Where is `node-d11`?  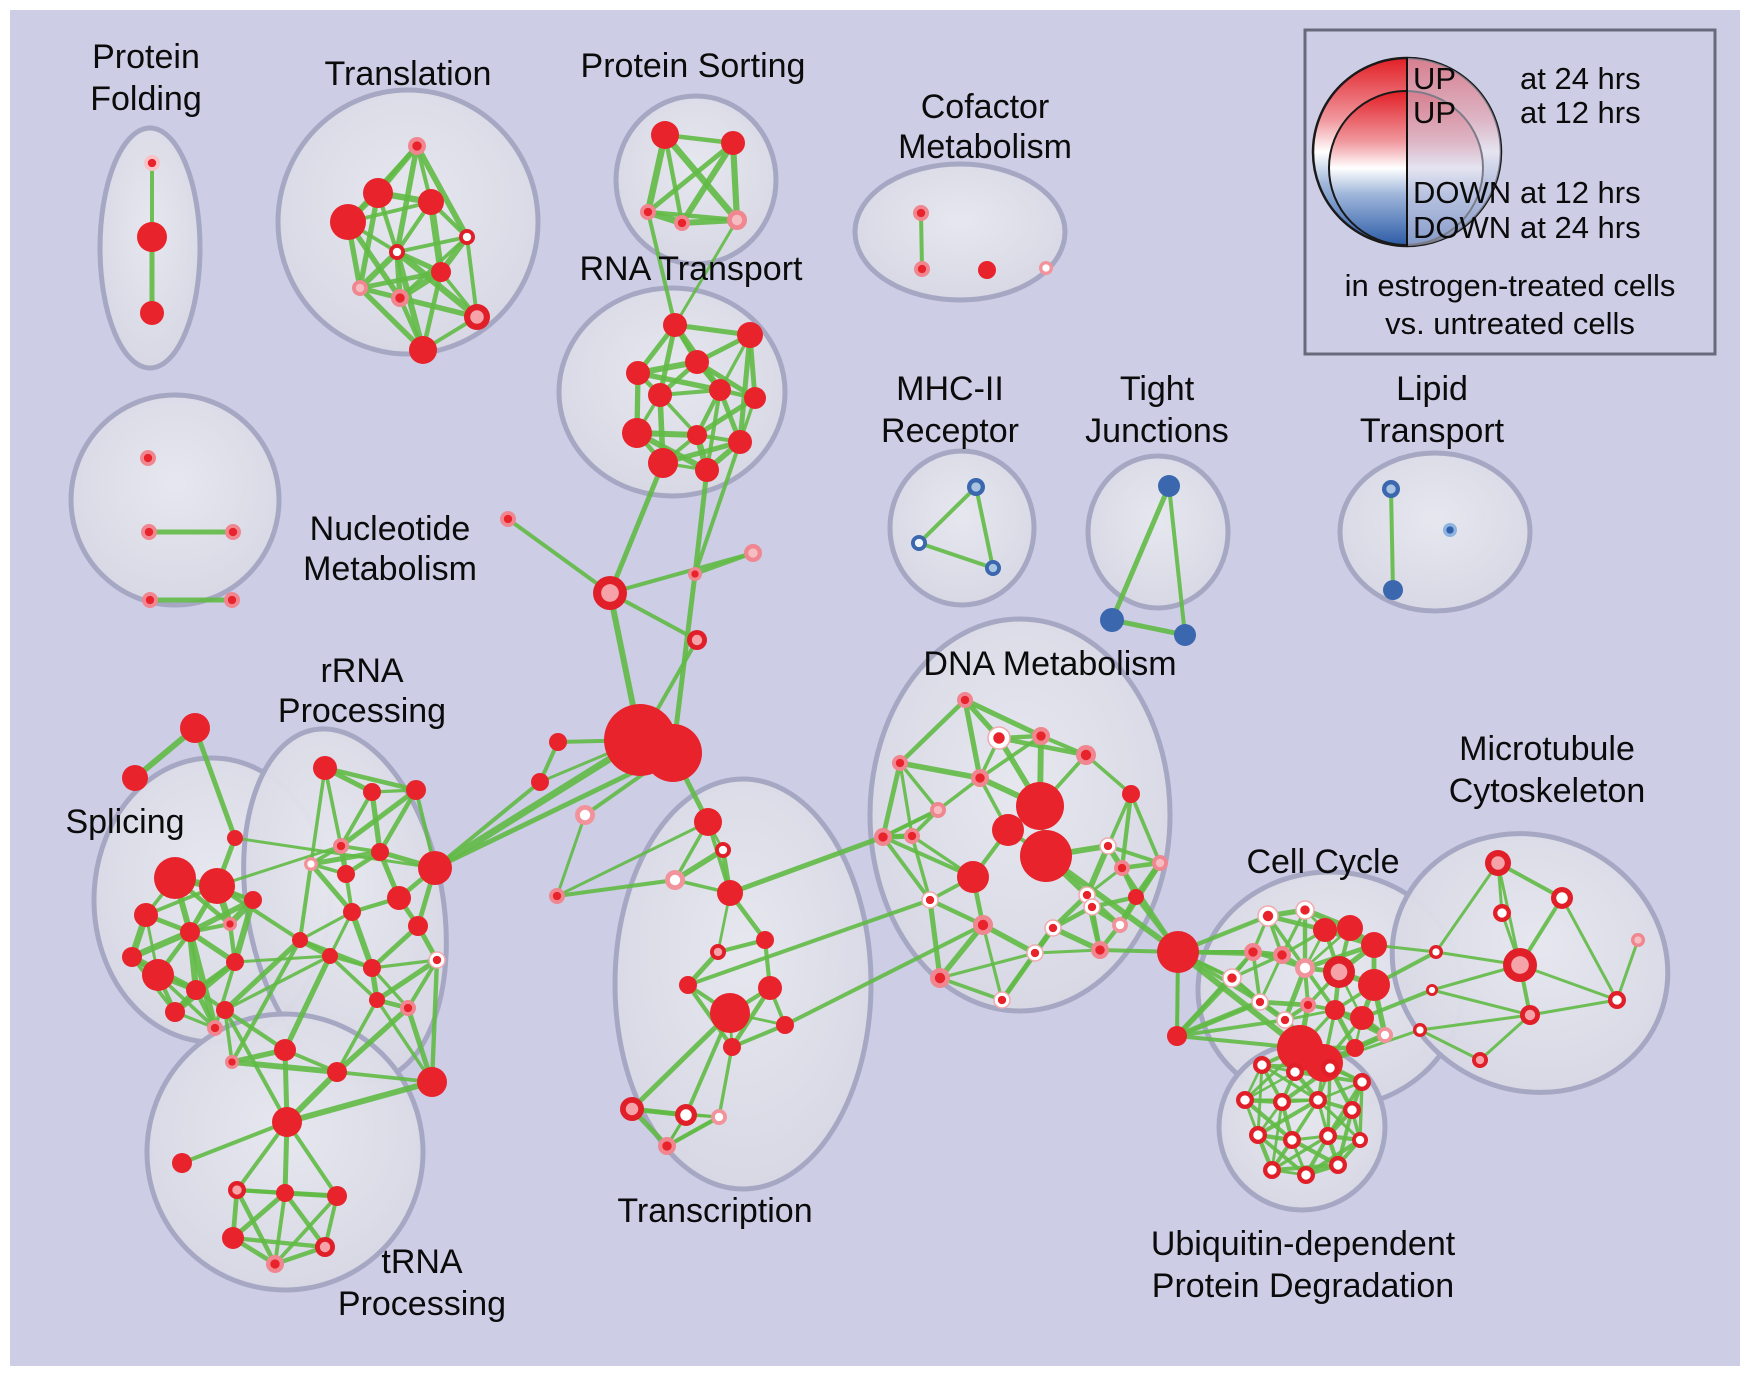
node-d11 is located at coordinates (973, 877).